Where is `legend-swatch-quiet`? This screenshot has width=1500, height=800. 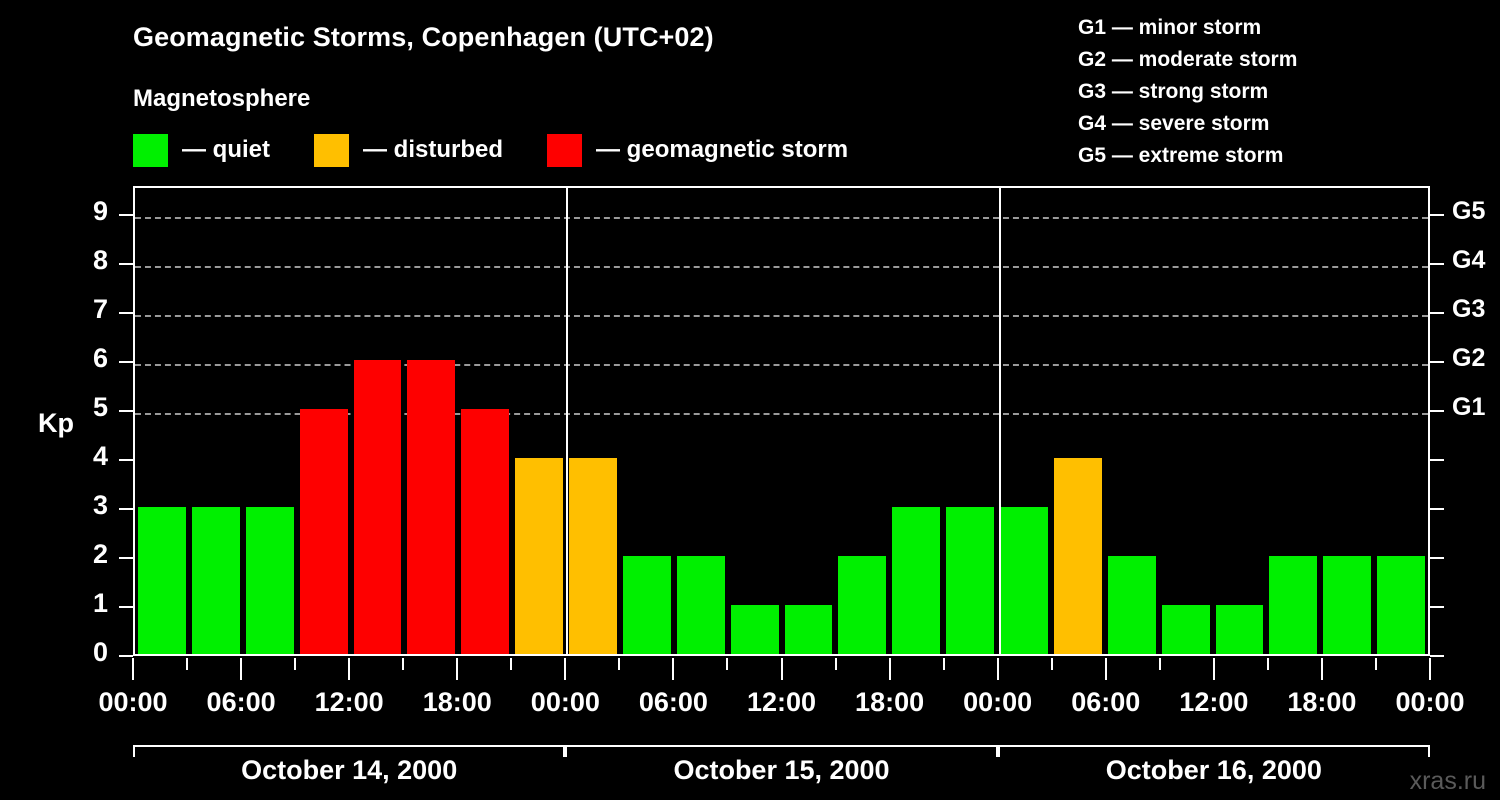 legend-swatch-quiet is located at coordinates (150, 150).